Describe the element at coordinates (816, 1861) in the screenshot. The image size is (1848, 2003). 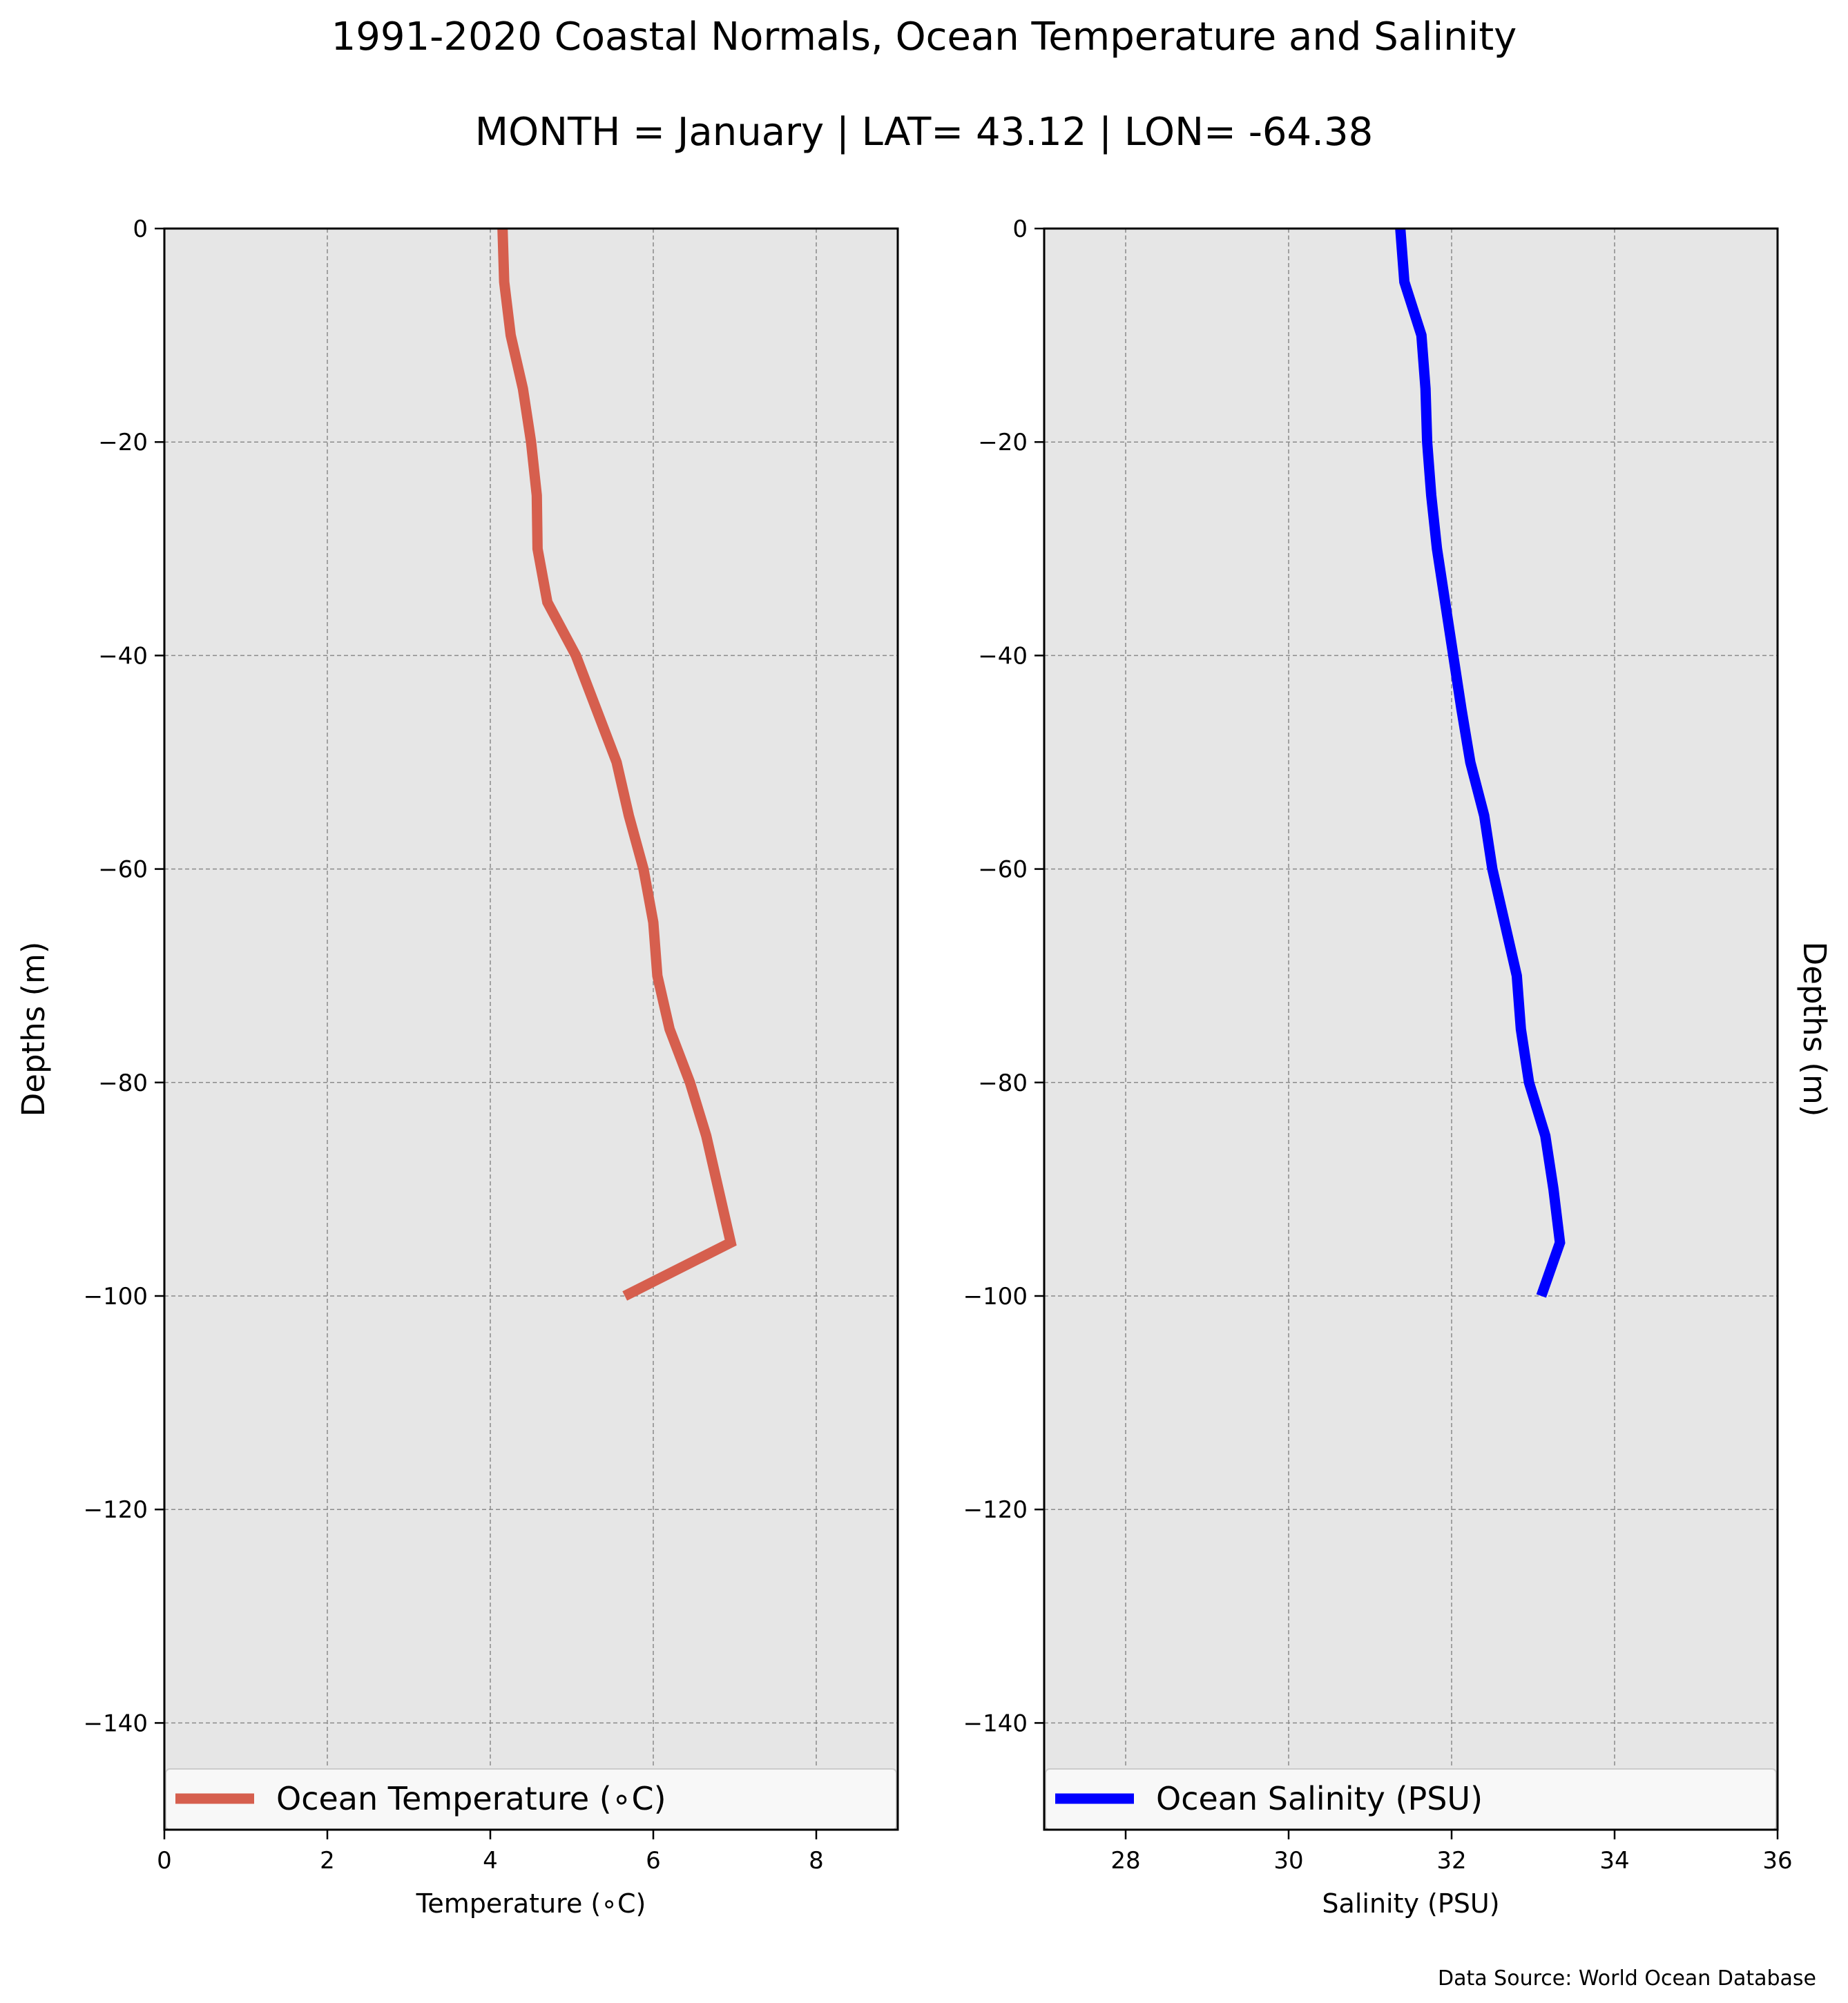
I see `x-tick-label: 8` at that location.